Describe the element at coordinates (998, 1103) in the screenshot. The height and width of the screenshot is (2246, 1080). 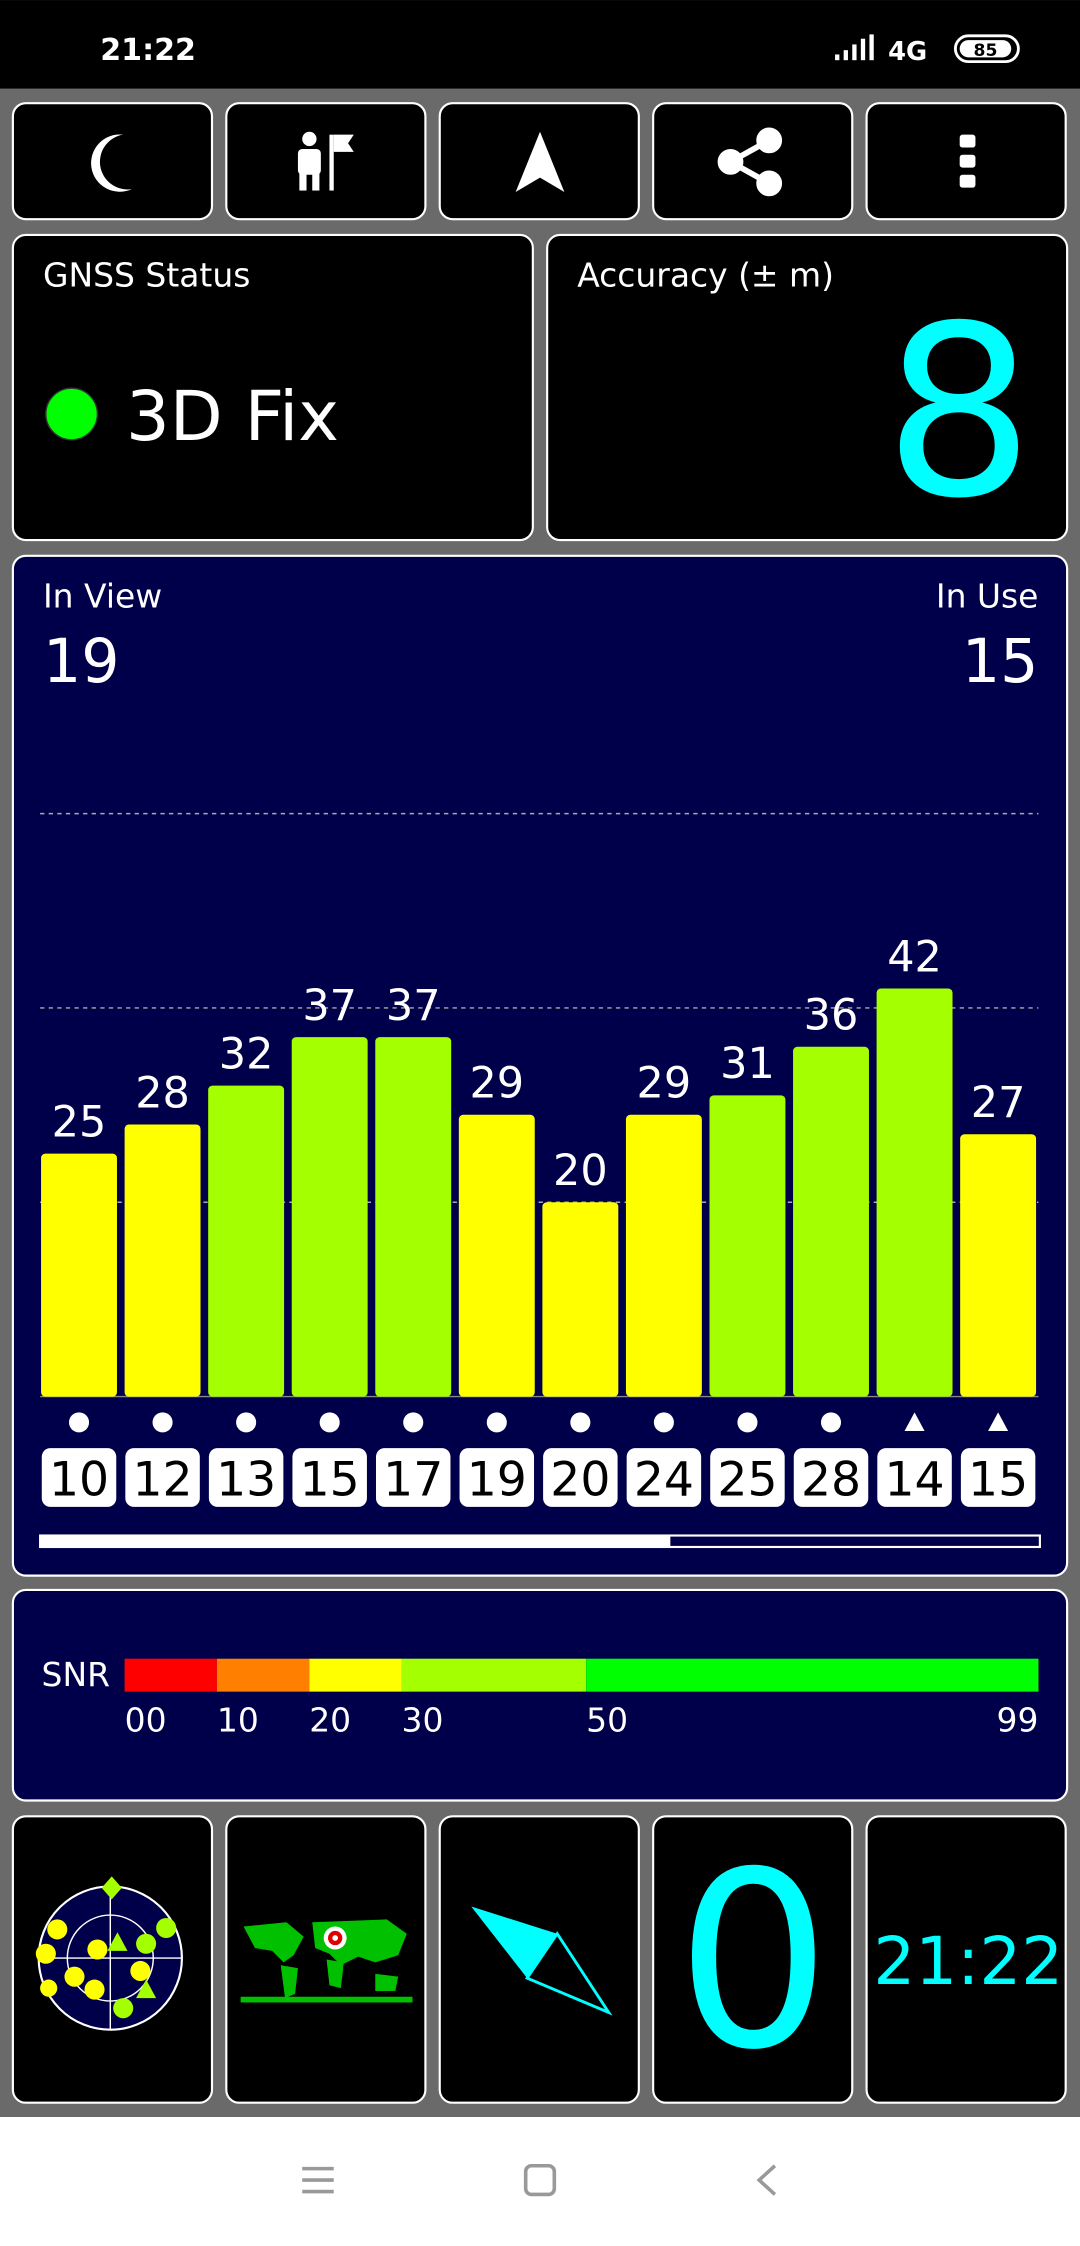
I see `bar-value-label: 27` at that location.